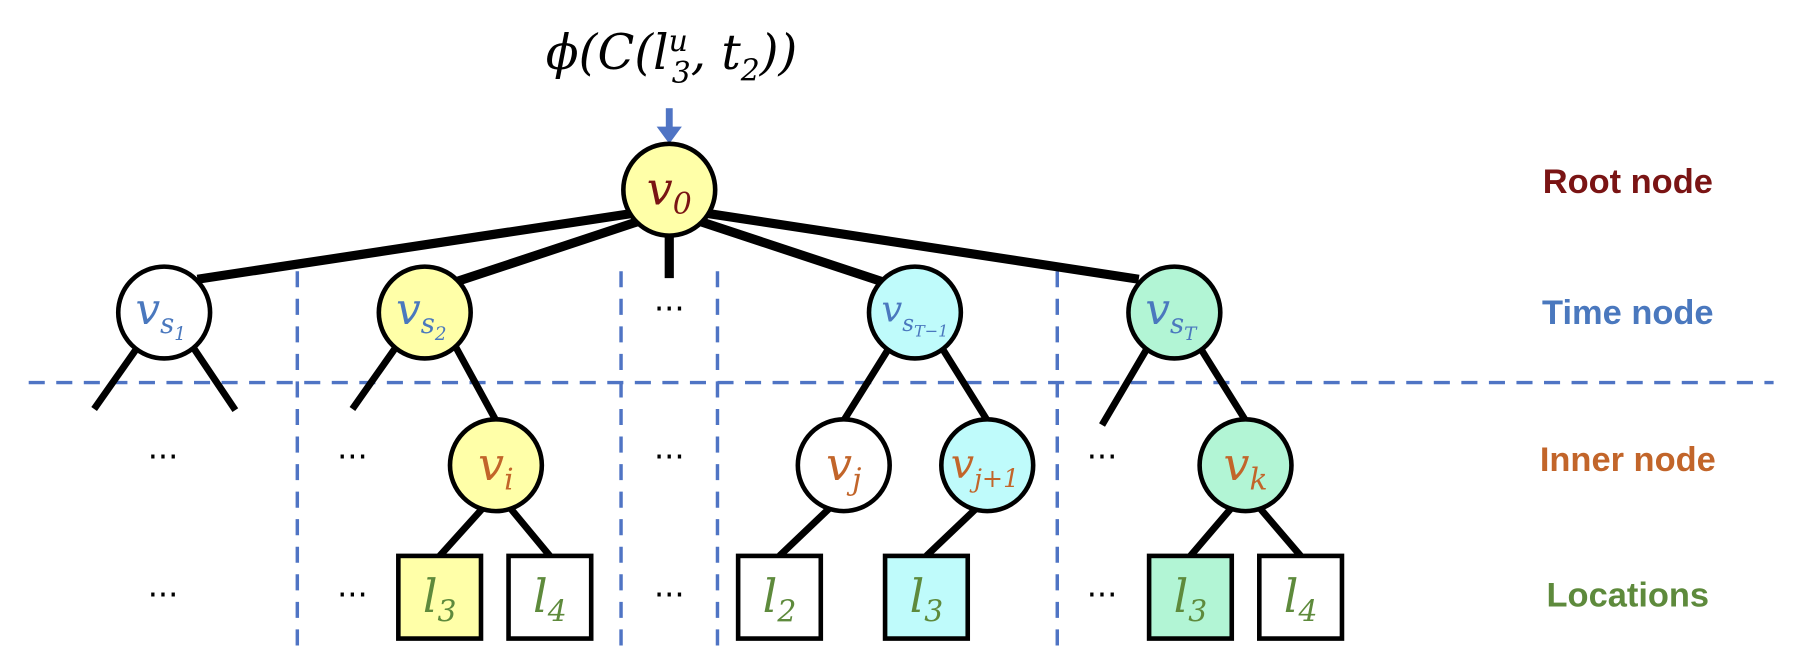  I want to click on svg-text: l2, so click(780, 599).